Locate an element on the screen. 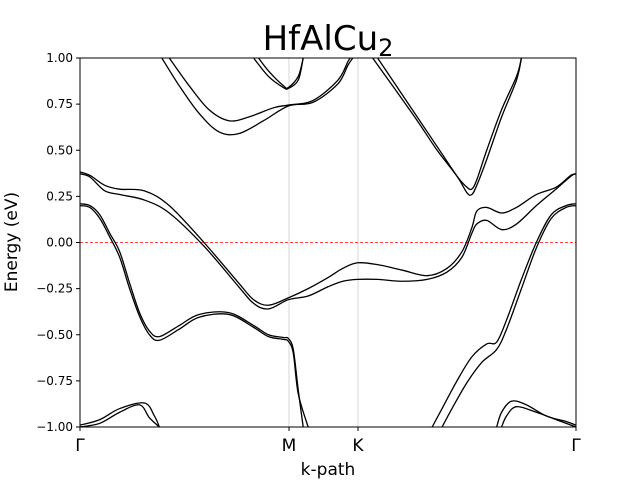 This screenshot has height=480, width=640. y-tick-label-2: −0.50 is located at coordinates (54, 335).